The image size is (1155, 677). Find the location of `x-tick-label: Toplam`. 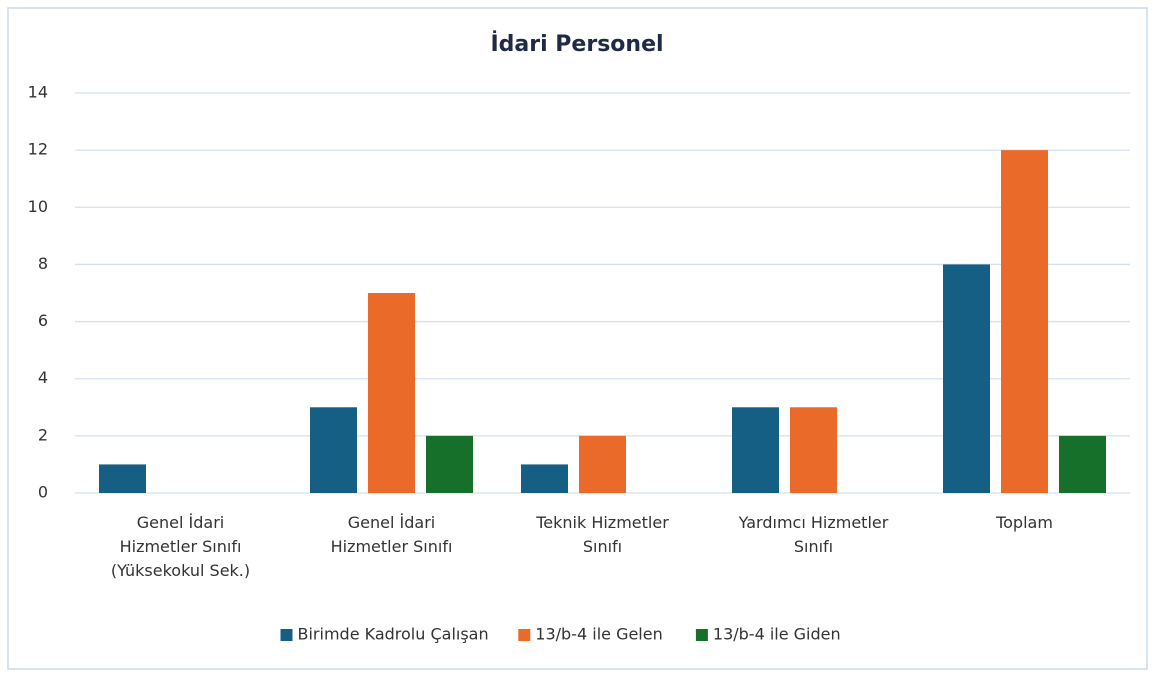

x-tick-label: Toplam is located at coordinates (1024, 522).